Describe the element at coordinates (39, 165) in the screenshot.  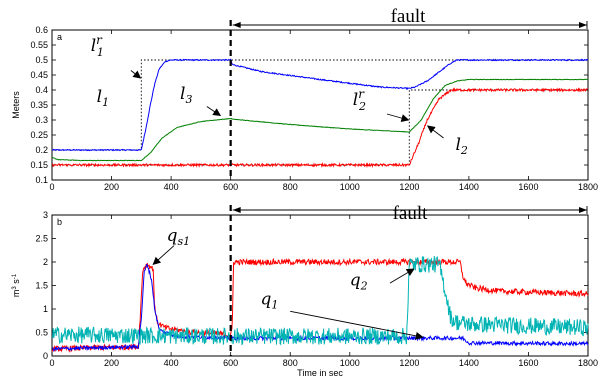
I see `y-tick-label: 0.15` at that location.